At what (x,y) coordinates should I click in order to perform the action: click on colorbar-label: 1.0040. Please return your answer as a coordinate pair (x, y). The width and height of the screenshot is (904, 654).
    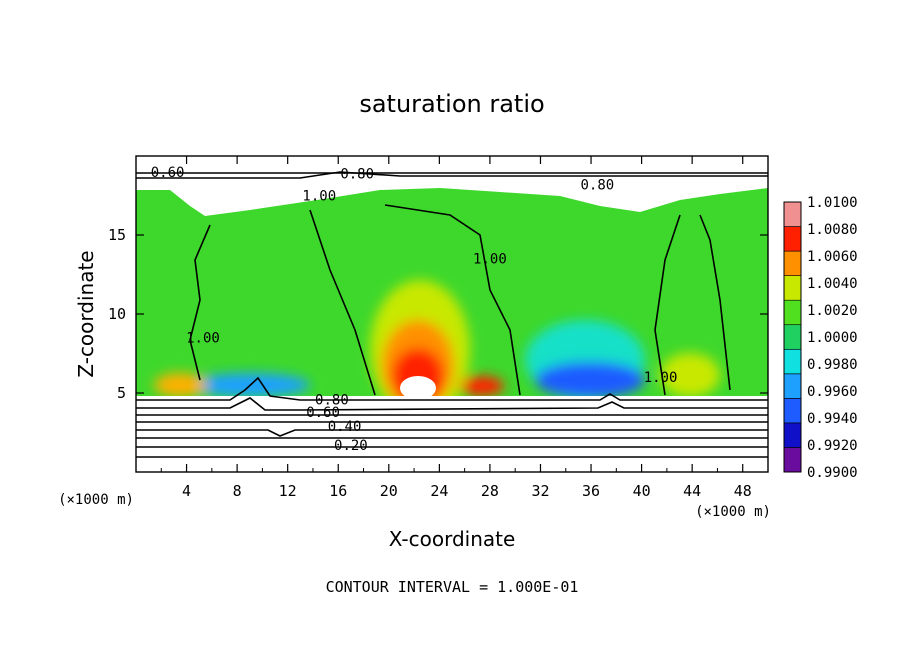
    Looking at the image, I should click on (832, 284).